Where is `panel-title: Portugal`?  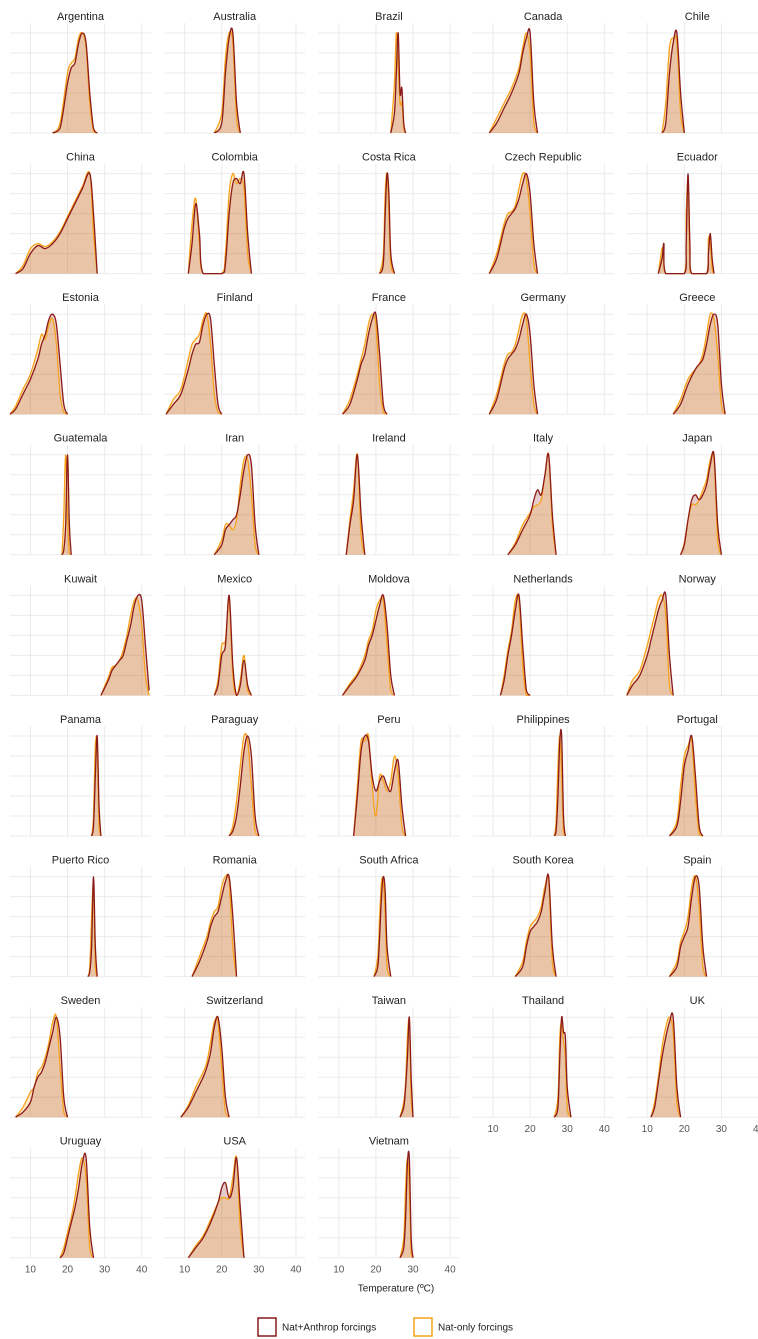 panel-title: Portugal is located at coordinates (697, 720).